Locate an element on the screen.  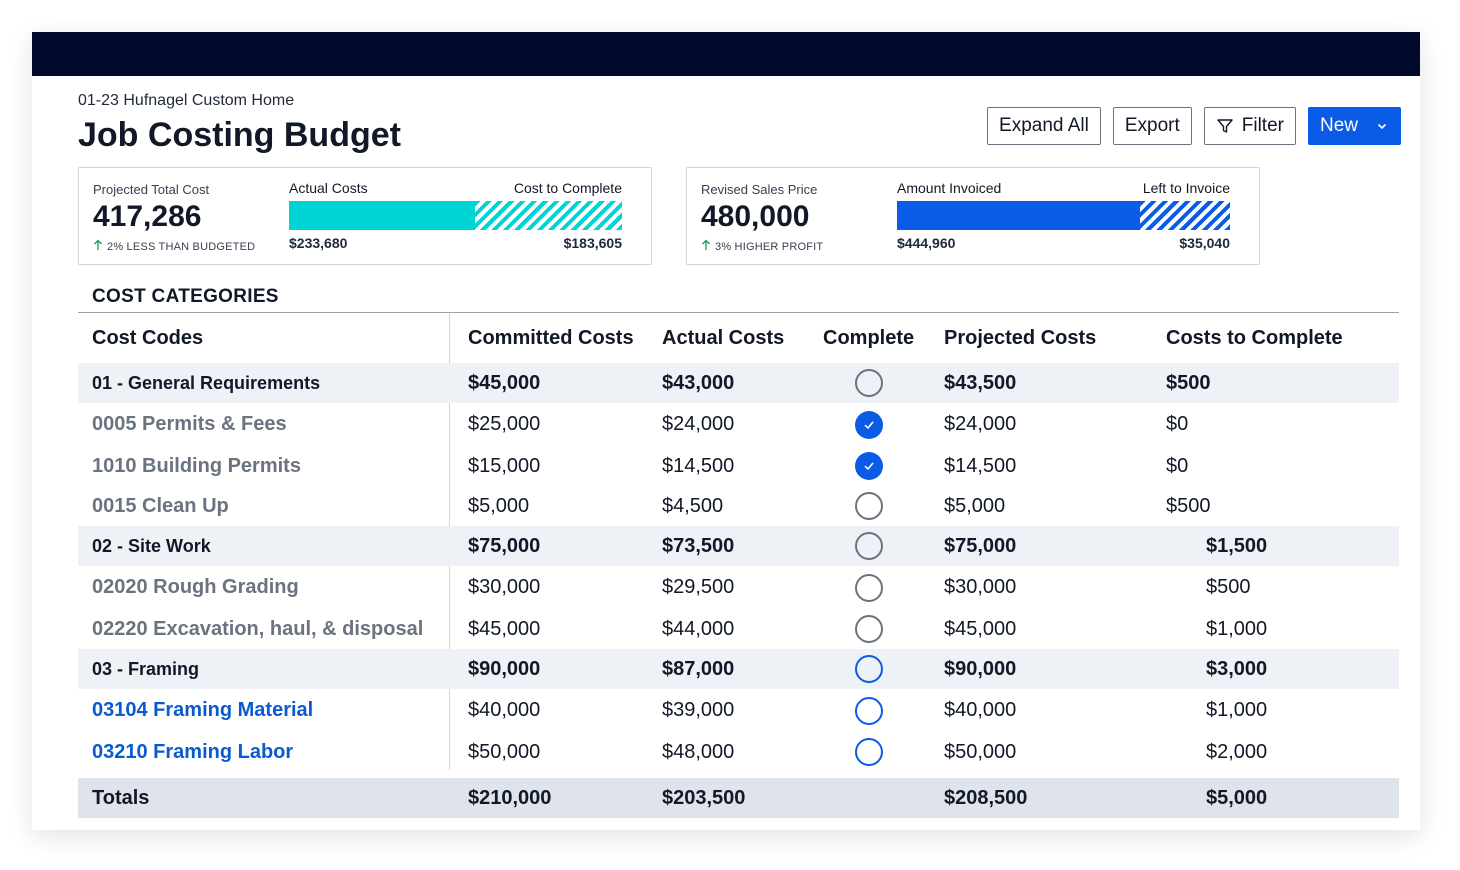
actual-cost: $73,500 is located at coordinates (698, 545).